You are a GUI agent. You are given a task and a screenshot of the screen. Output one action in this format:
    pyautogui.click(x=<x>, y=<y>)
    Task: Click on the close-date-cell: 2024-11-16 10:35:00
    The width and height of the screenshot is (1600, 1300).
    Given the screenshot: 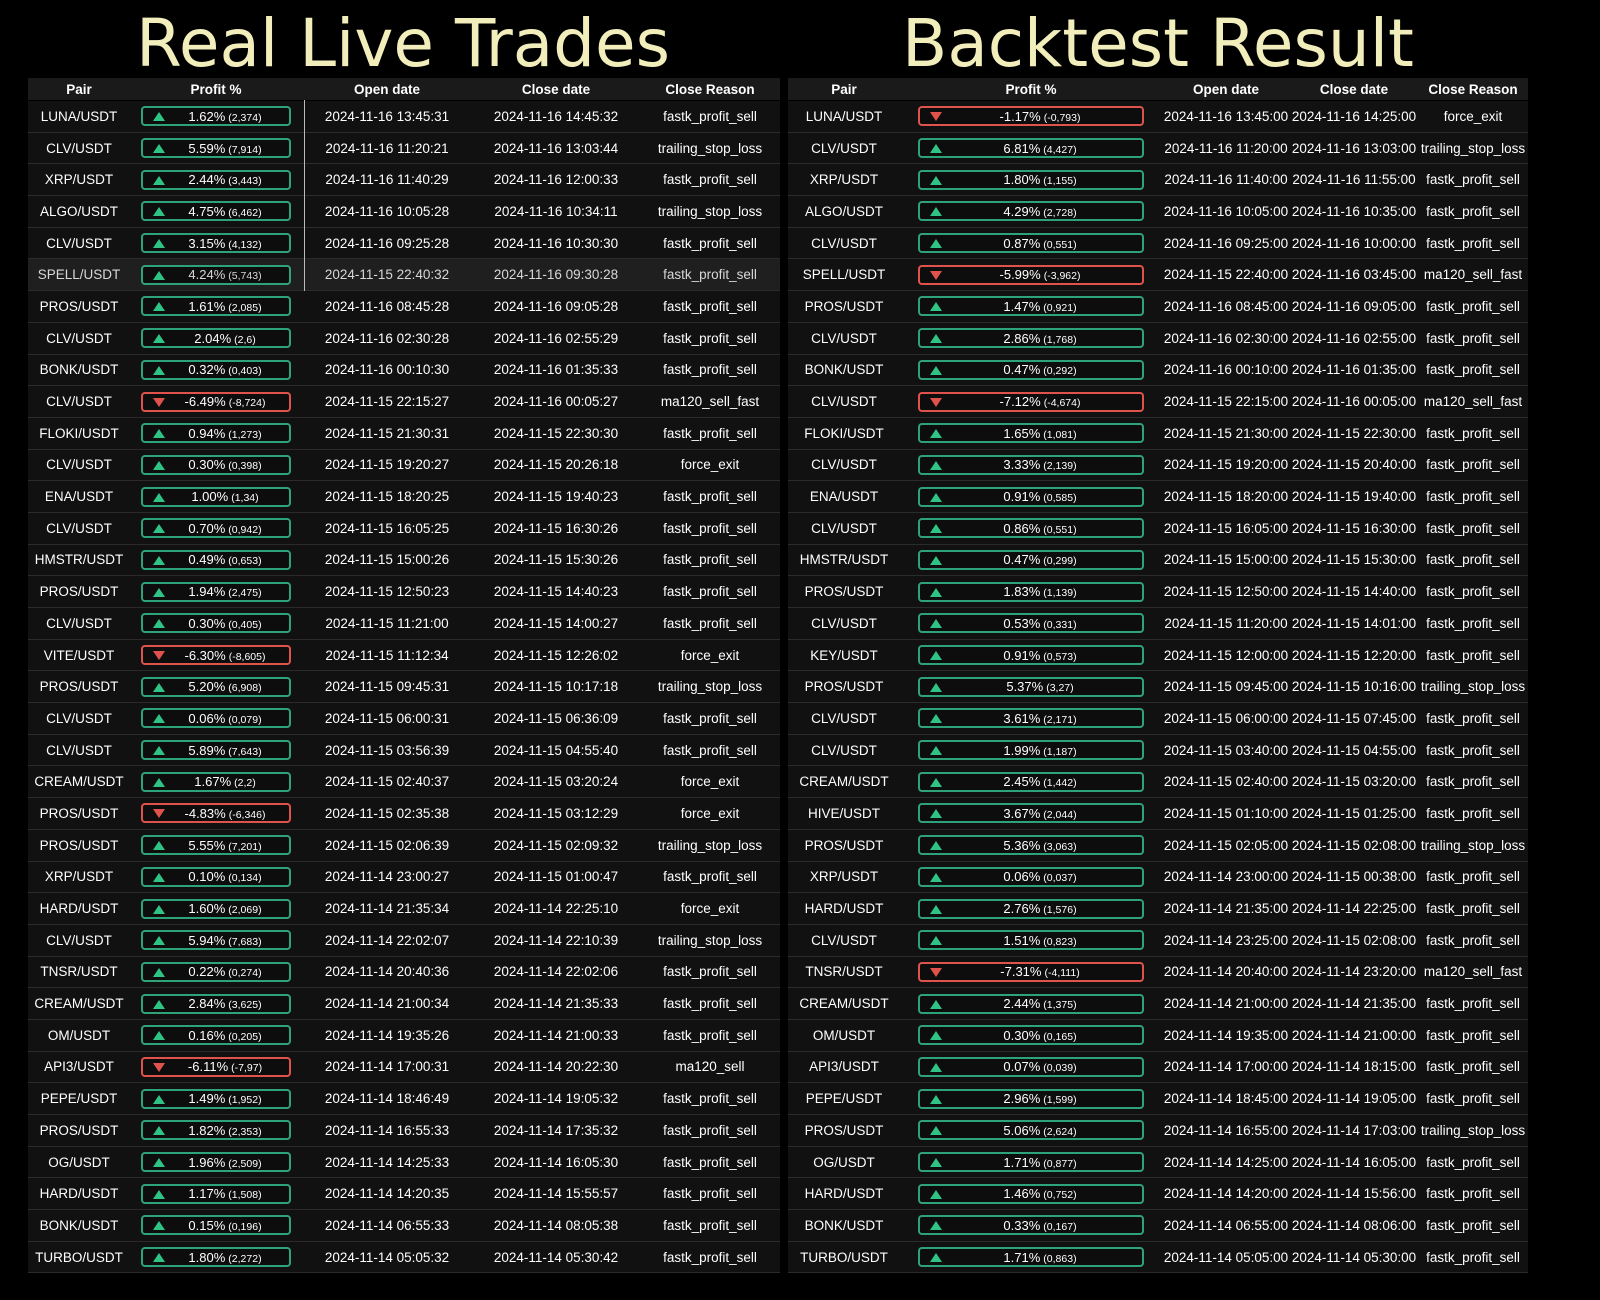 What is the action you would take?
    pyautogui.click(x=1354, y=211)
    